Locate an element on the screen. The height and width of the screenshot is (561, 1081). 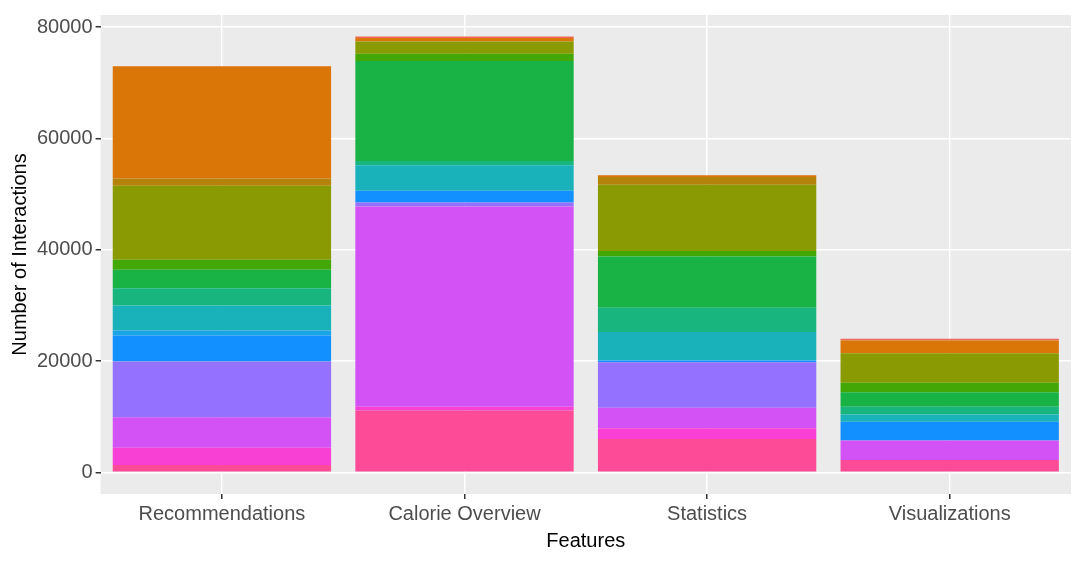
y-tick-label: 80000 is located at coordinates (64, 25).